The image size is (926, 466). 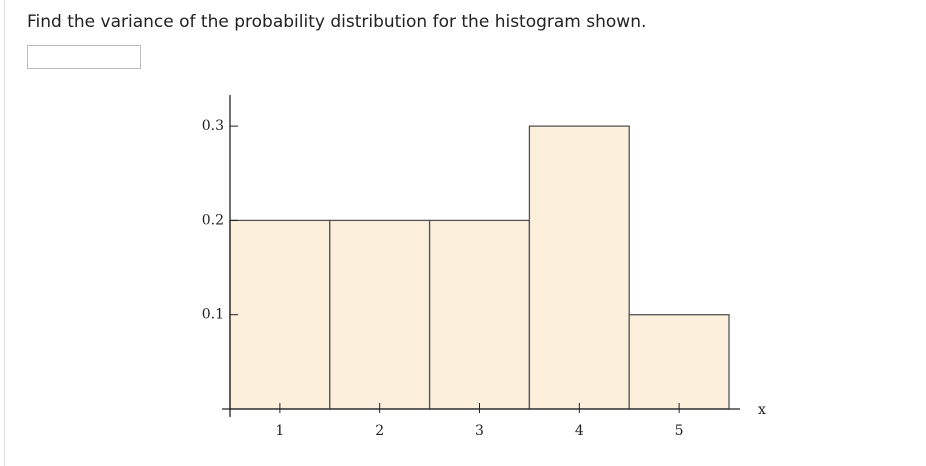 What do you see at coordinates (213, 126) in the screenshot?
I see `y-tick-label: 0.3` at bounding box center [213, 126].